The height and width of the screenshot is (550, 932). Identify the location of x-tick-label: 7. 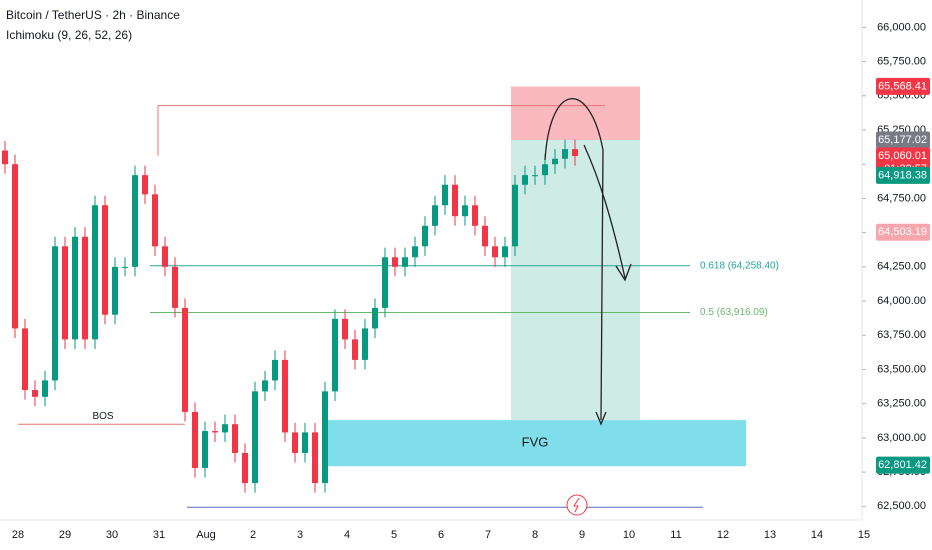
(488, 535).